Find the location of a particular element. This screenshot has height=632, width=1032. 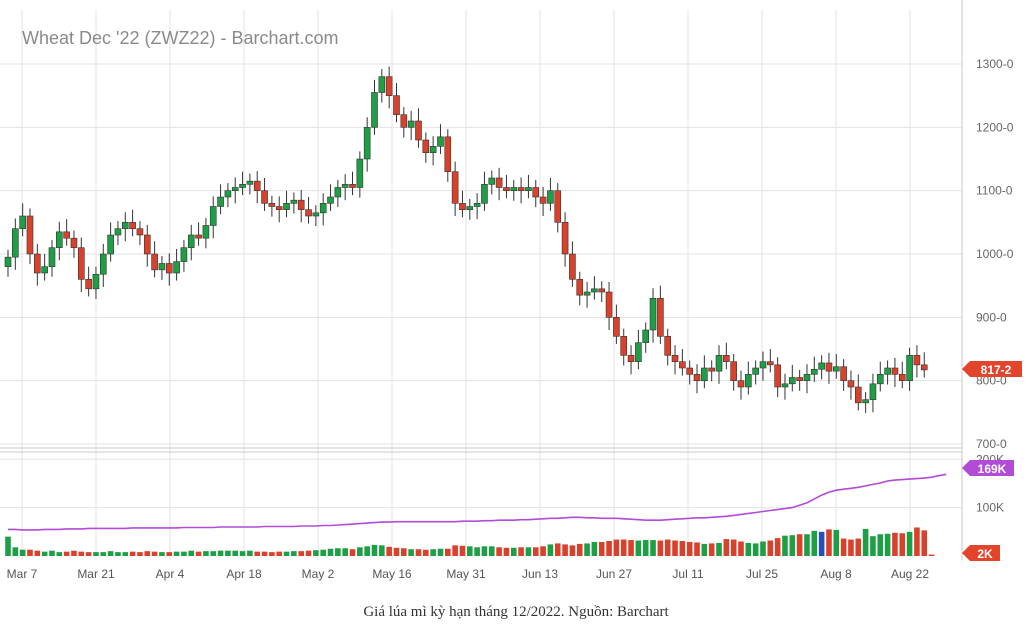

date-tick-label: Apr 18 is located at coordinates (244, 574).